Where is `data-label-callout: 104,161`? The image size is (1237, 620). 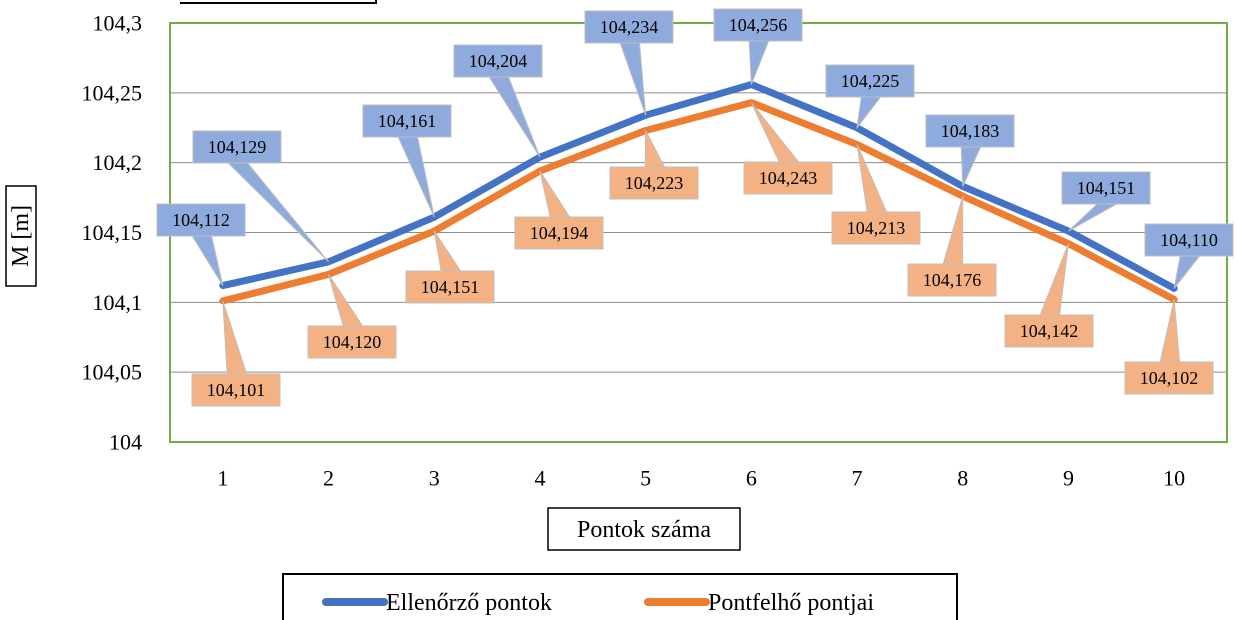
data-label-callout: 104,161 is located at coordinates (407, 161).